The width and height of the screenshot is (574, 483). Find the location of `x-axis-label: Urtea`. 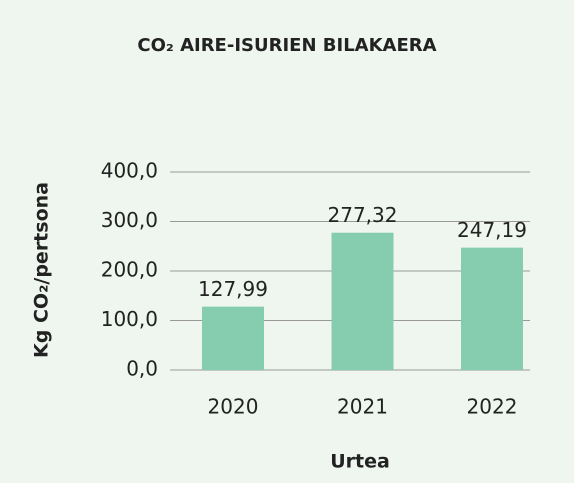

x-axis-label: Urtea is located at coordinates (360, 462).